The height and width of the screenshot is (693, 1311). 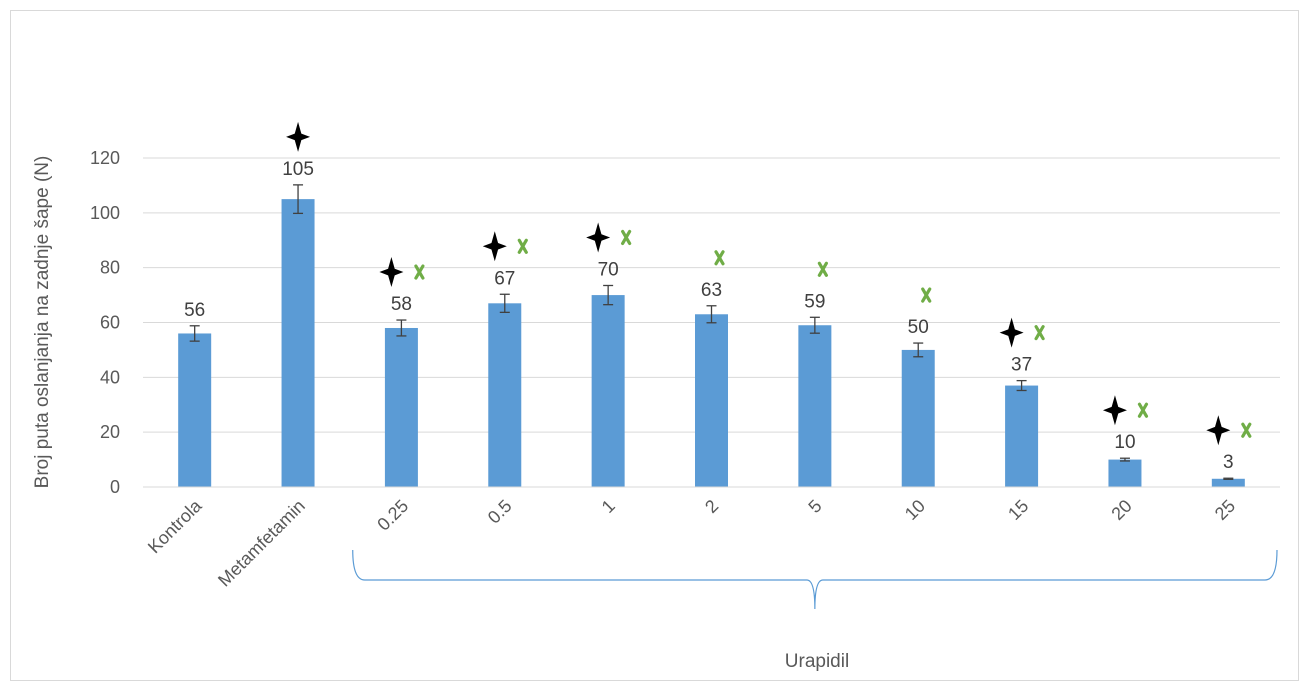 What do you see at coordinates (110, 432) in the screenshot?
I see `y-tick-label: 20` at bounding box center [110, 432].